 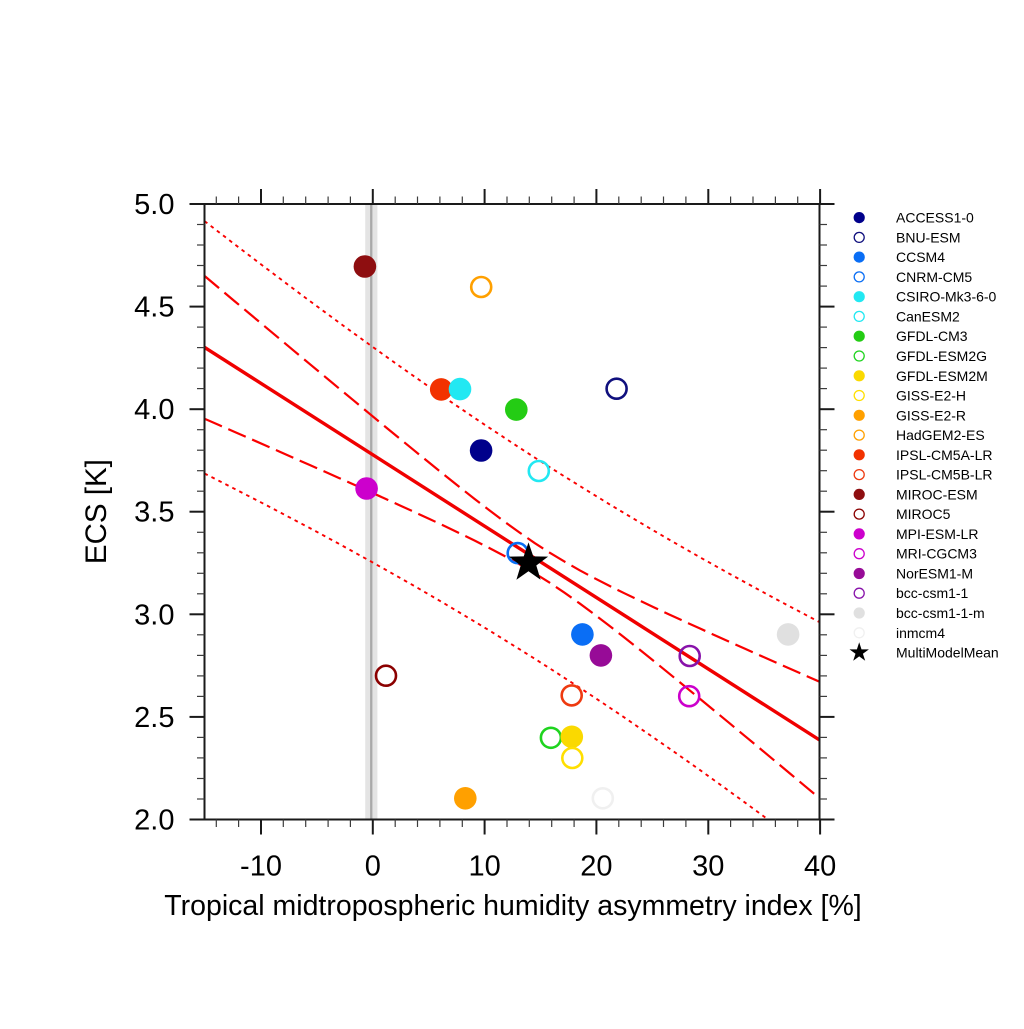 I want to click on svg-text: 5.0, so click(x=154, y=205).